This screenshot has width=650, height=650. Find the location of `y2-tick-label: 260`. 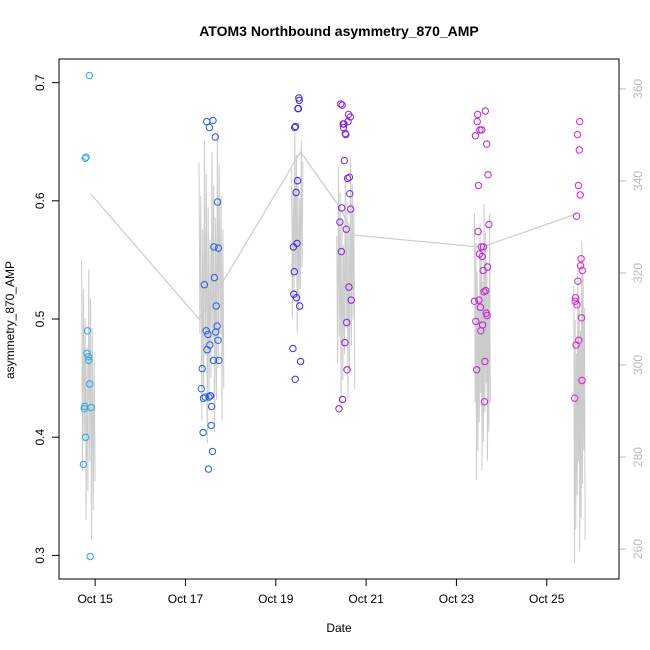

y2-tick-label: 260 is located at coordinates (638, 549).